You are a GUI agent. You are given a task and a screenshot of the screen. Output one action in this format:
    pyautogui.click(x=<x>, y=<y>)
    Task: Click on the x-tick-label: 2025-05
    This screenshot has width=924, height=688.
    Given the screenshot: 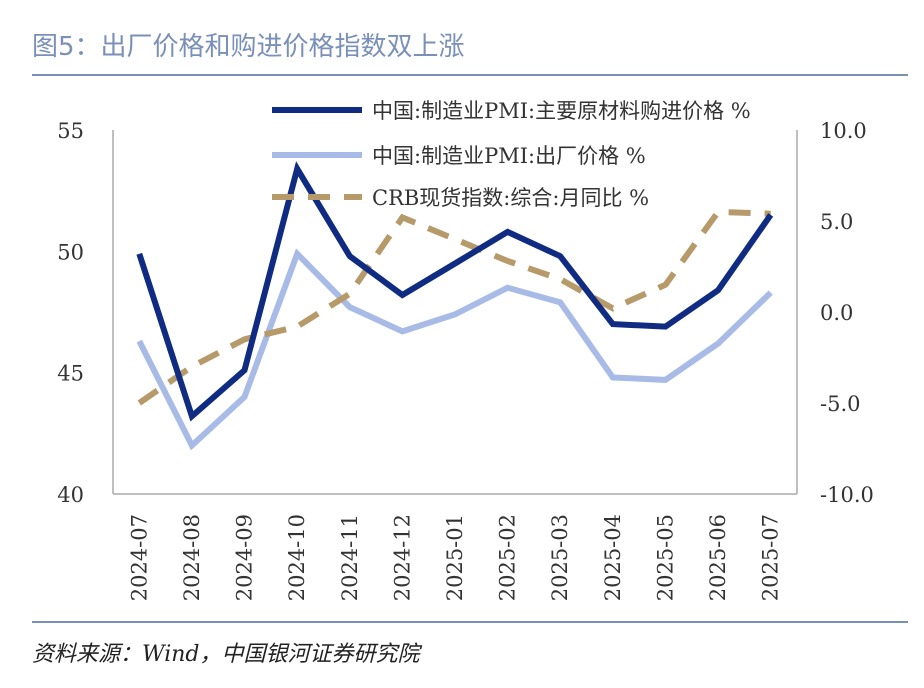 What is the action you would take?
    pyautogui.click(x=665, y=557)
    